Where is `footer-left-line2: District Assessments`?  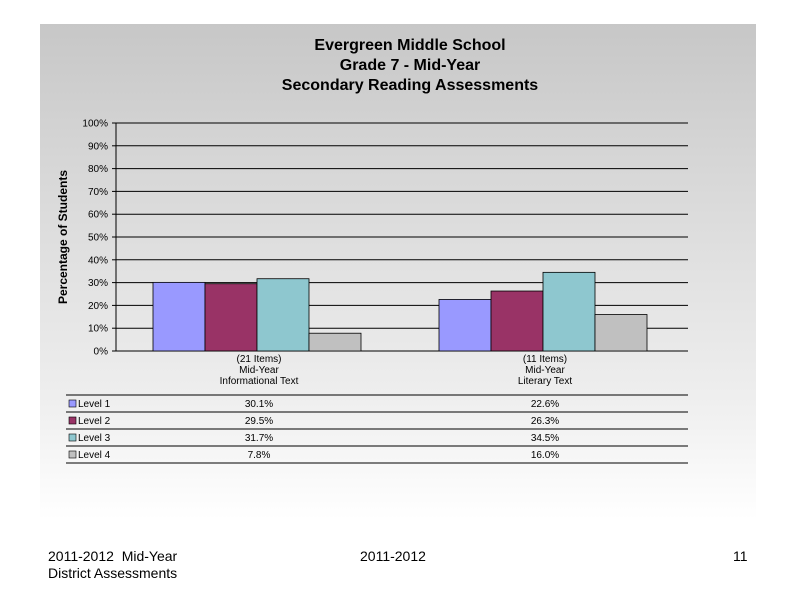
footer-left-line2: District Assessments is located at coordinates (113, 573).